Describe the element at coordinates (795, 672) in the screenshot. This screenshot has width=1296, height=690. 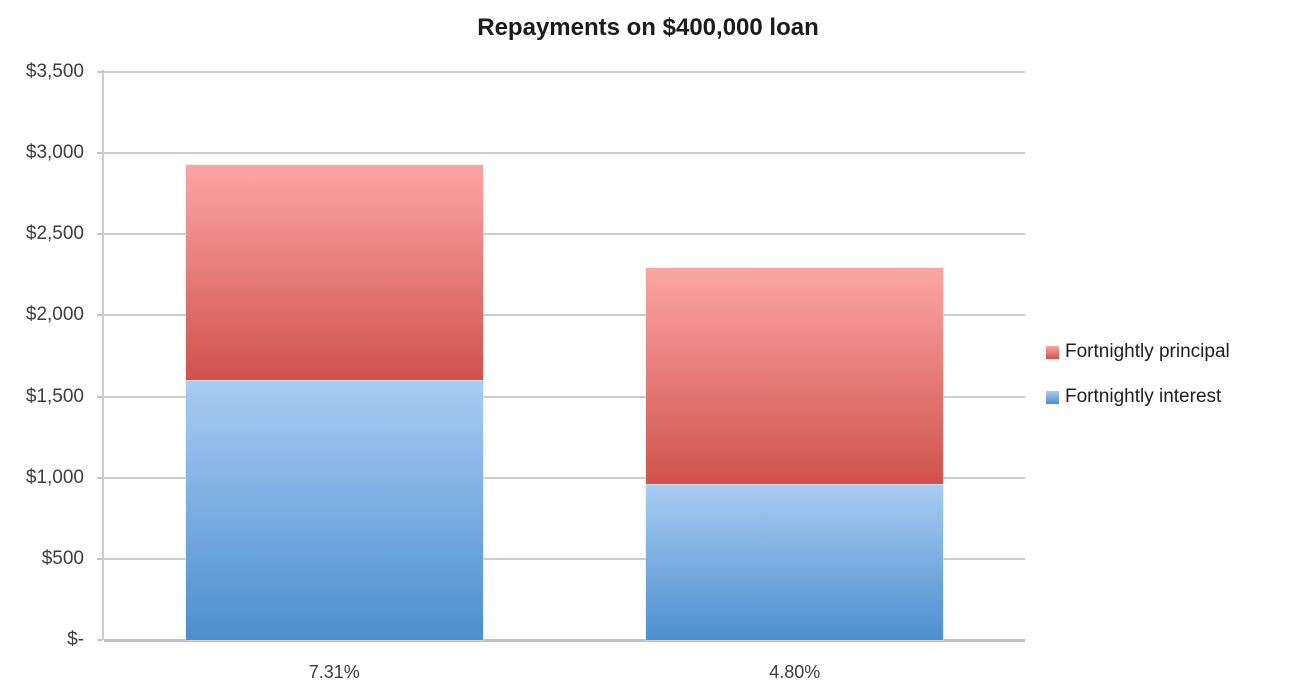
I see `x-category-label: 4.80%` at that location.